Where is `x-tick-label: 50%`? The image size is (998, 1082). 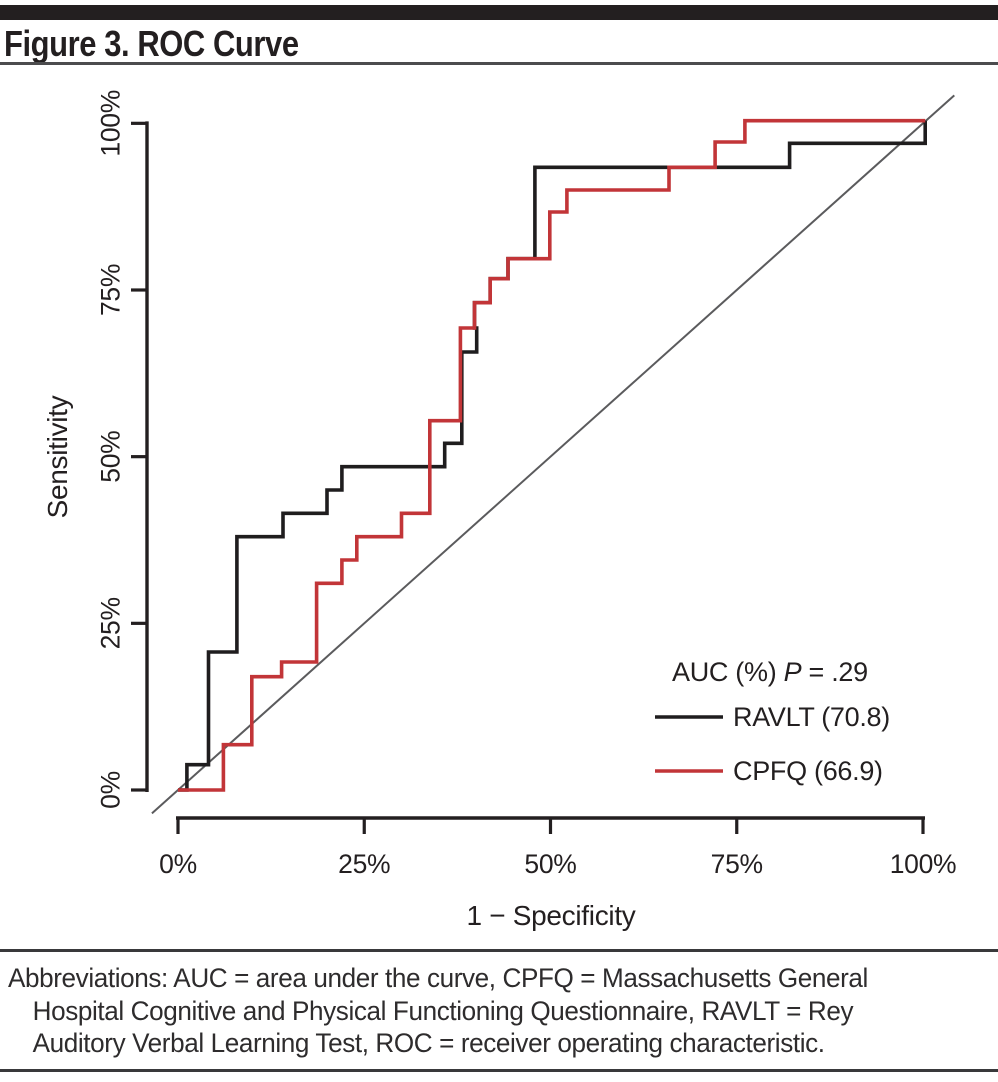 x-tick-label: 50% is located at coordinates (550, 864).